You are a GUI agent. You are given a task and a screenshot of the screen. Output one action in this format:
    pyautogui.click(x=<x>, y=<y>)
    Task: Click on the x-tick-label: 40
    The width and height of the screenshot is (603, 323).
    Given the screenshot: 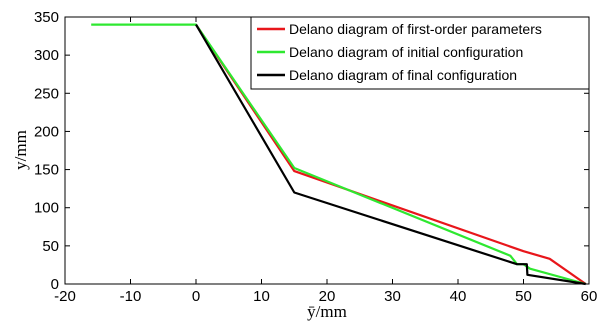 What is the action you would take?
    pyautogui.click(x=458, y=296)
    